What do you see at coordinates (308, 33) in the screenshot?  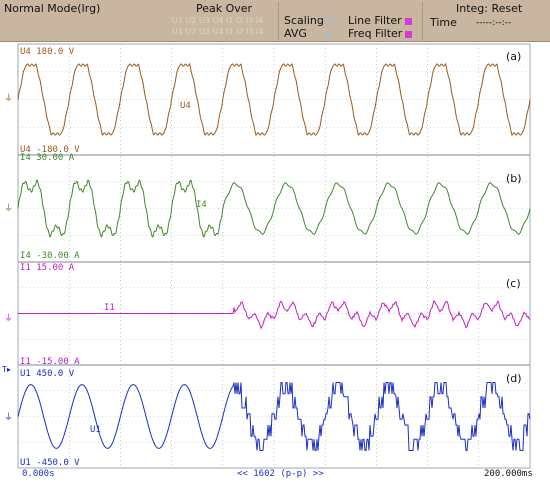 I see `avg-label: AVG` at bounding box center [308, 33].